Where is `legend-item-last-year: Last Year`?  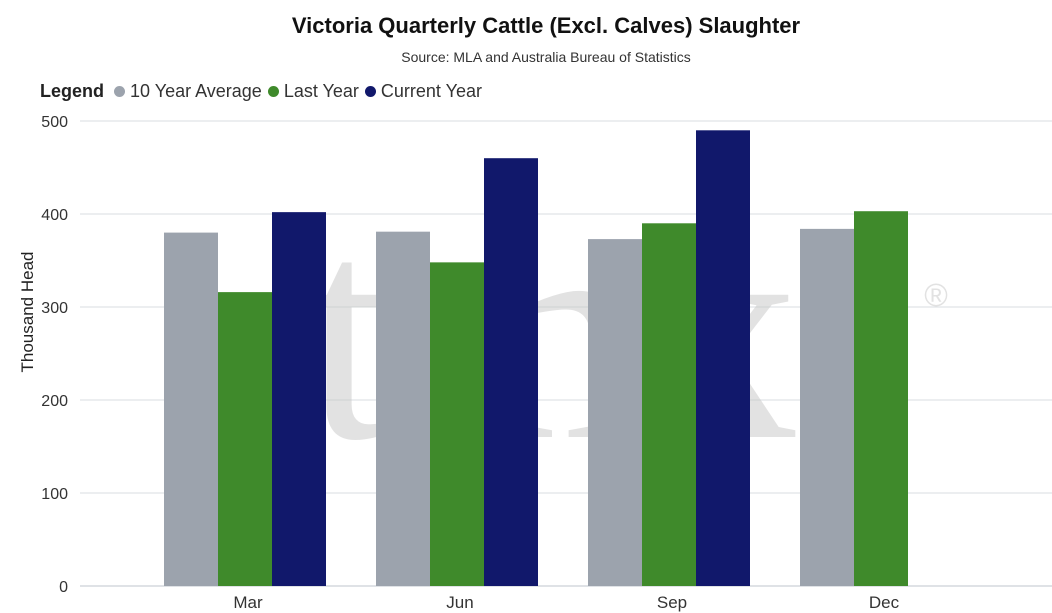 legend-item-last-year: Last Year is located at coordinates (313, 91).